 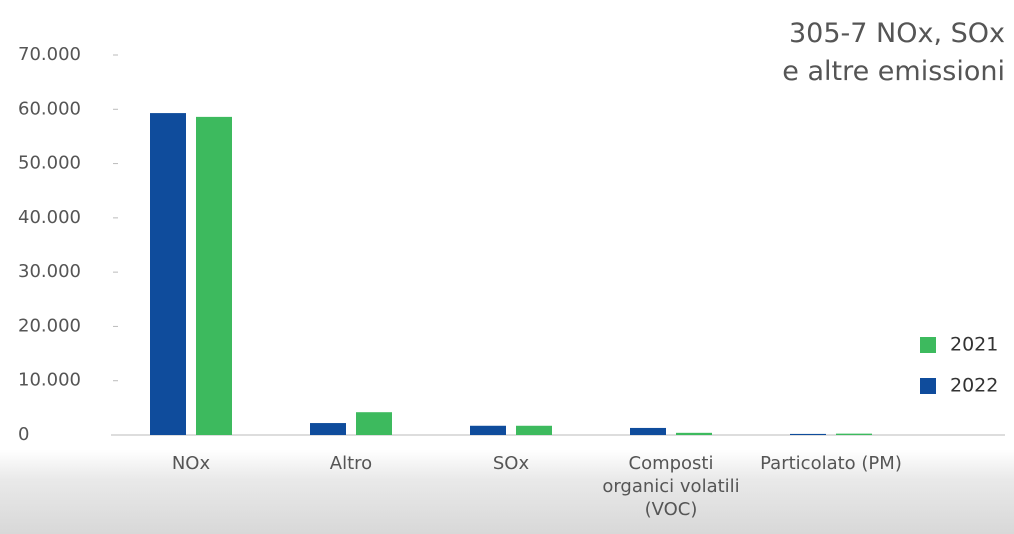 What do you see at coordinates (49, 325) in the screenshot?
I see `y-tick-label: 20.000` at bounding box center [49, 325].